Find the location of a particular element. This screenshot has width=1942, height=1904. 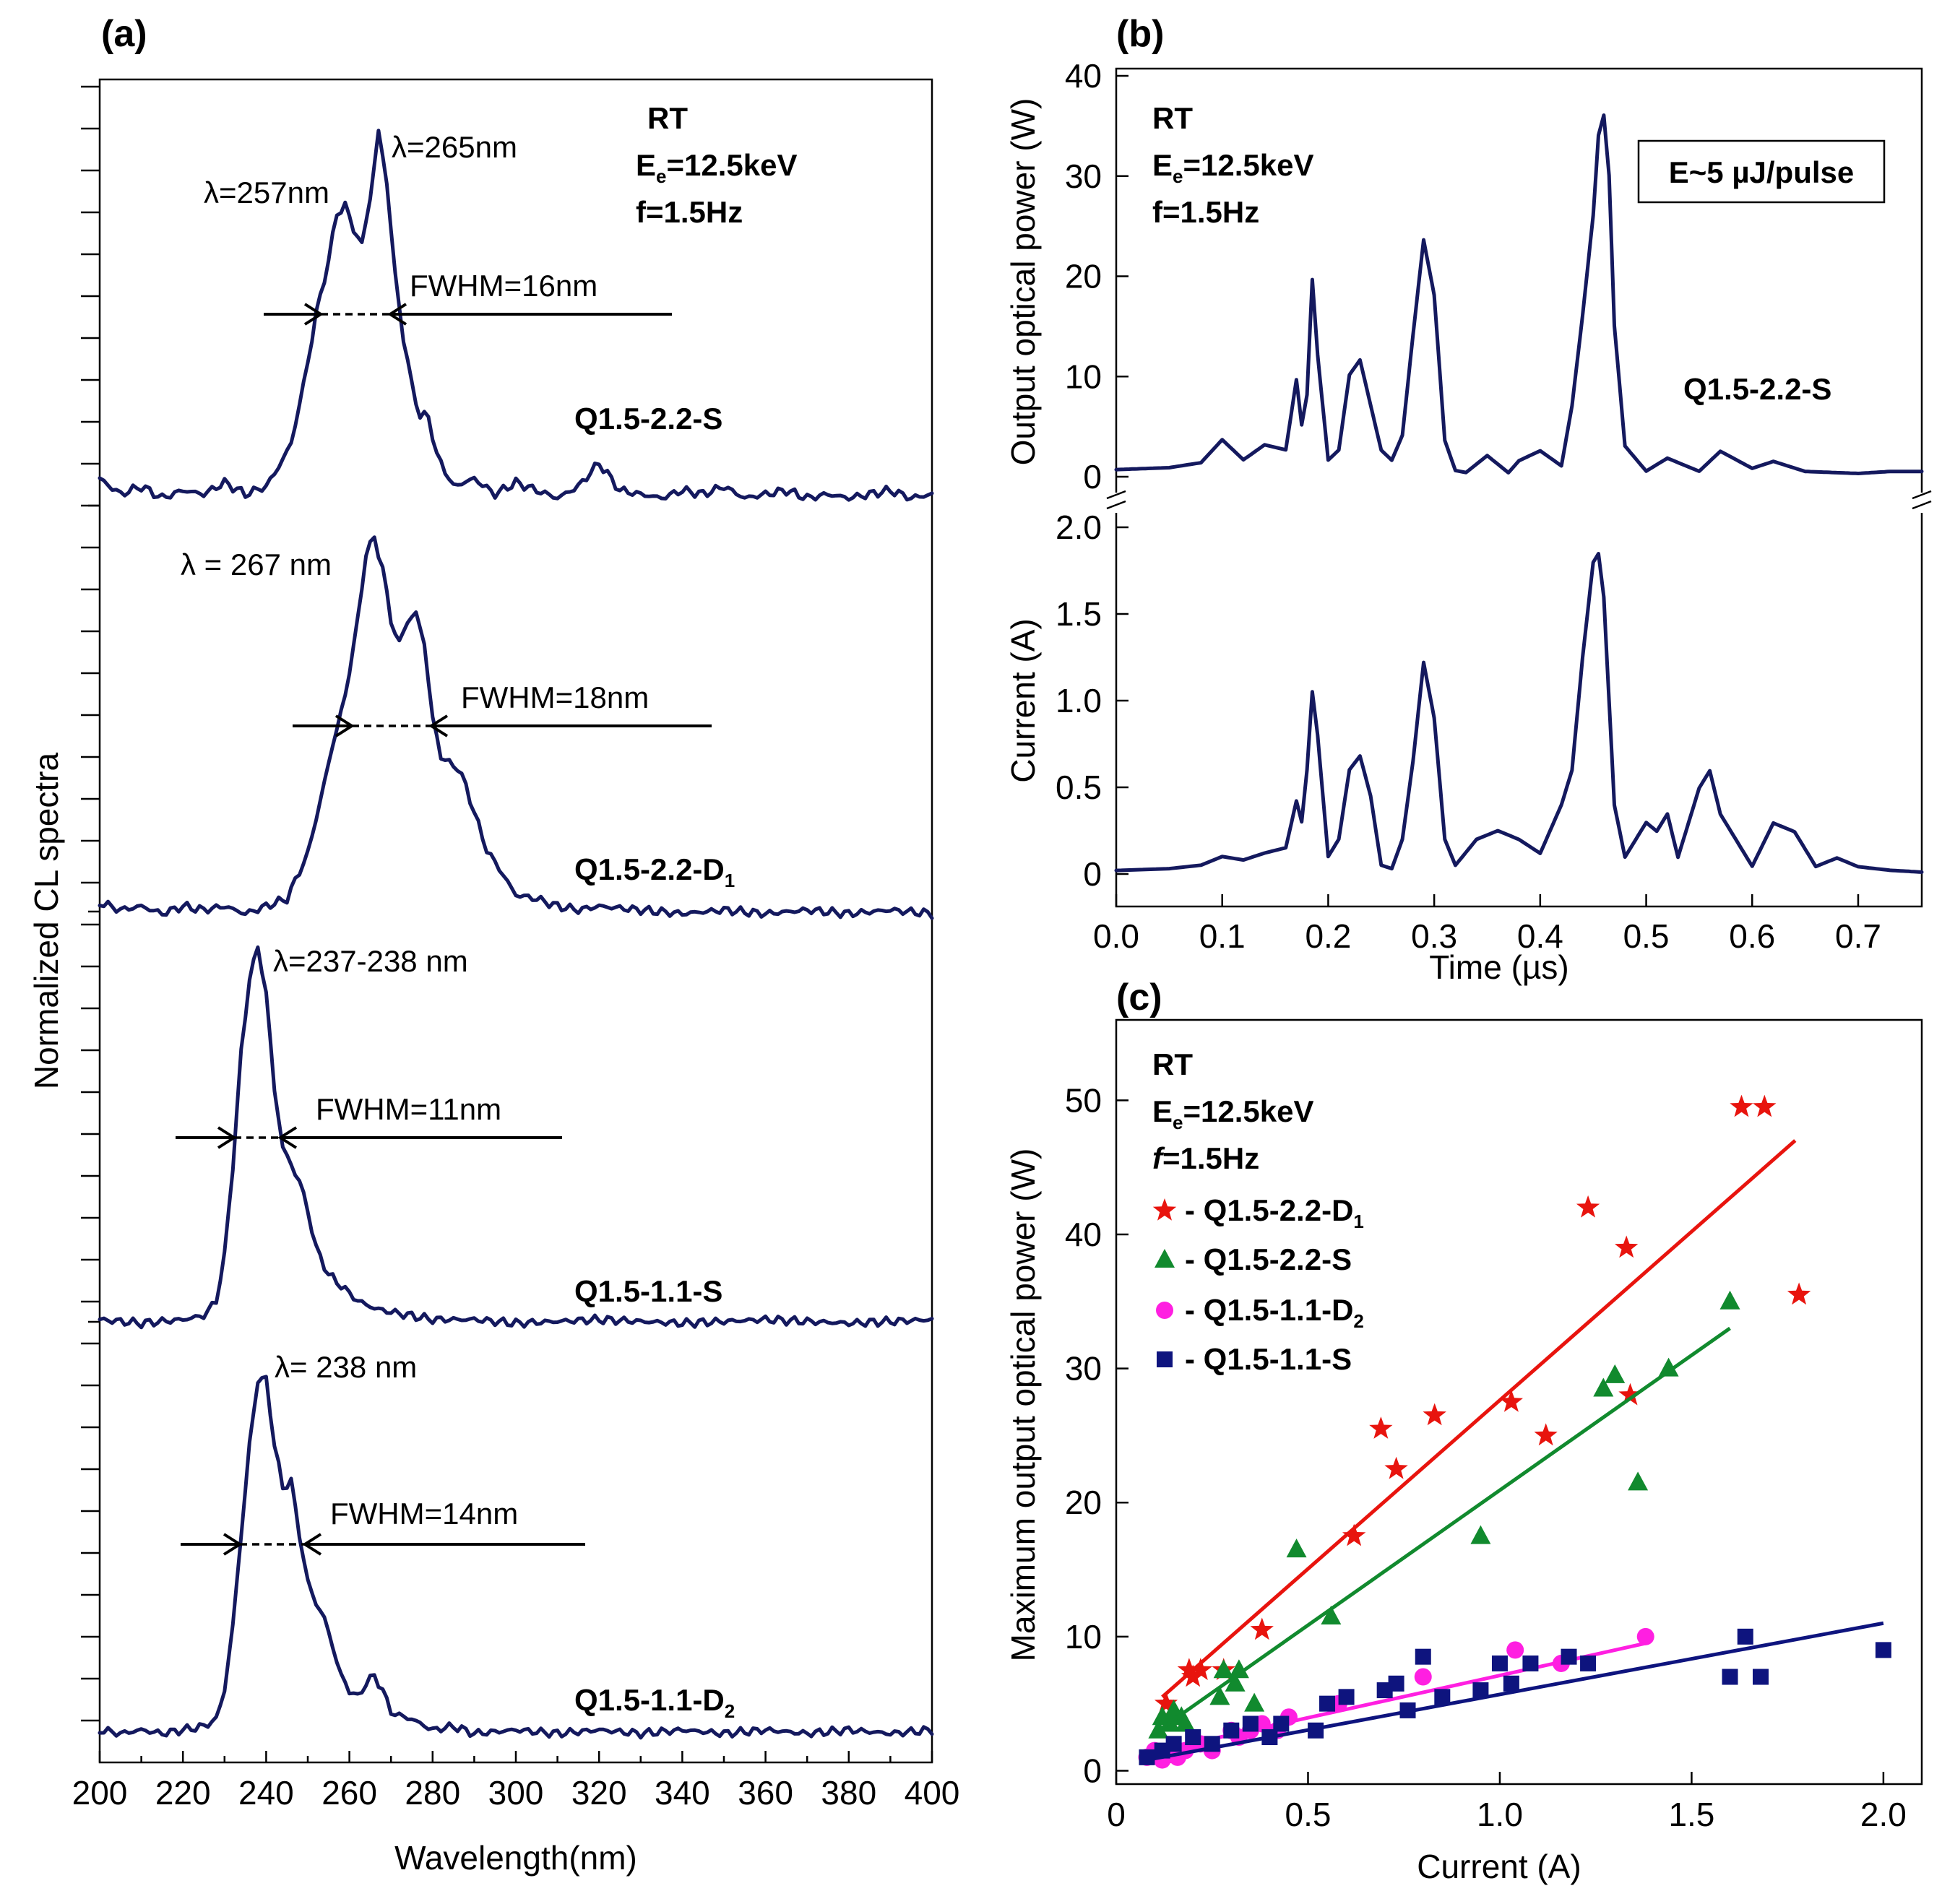

spectrum-3-sample-label: Q1.5-1.1-S is located at coordinates (648, 1291).